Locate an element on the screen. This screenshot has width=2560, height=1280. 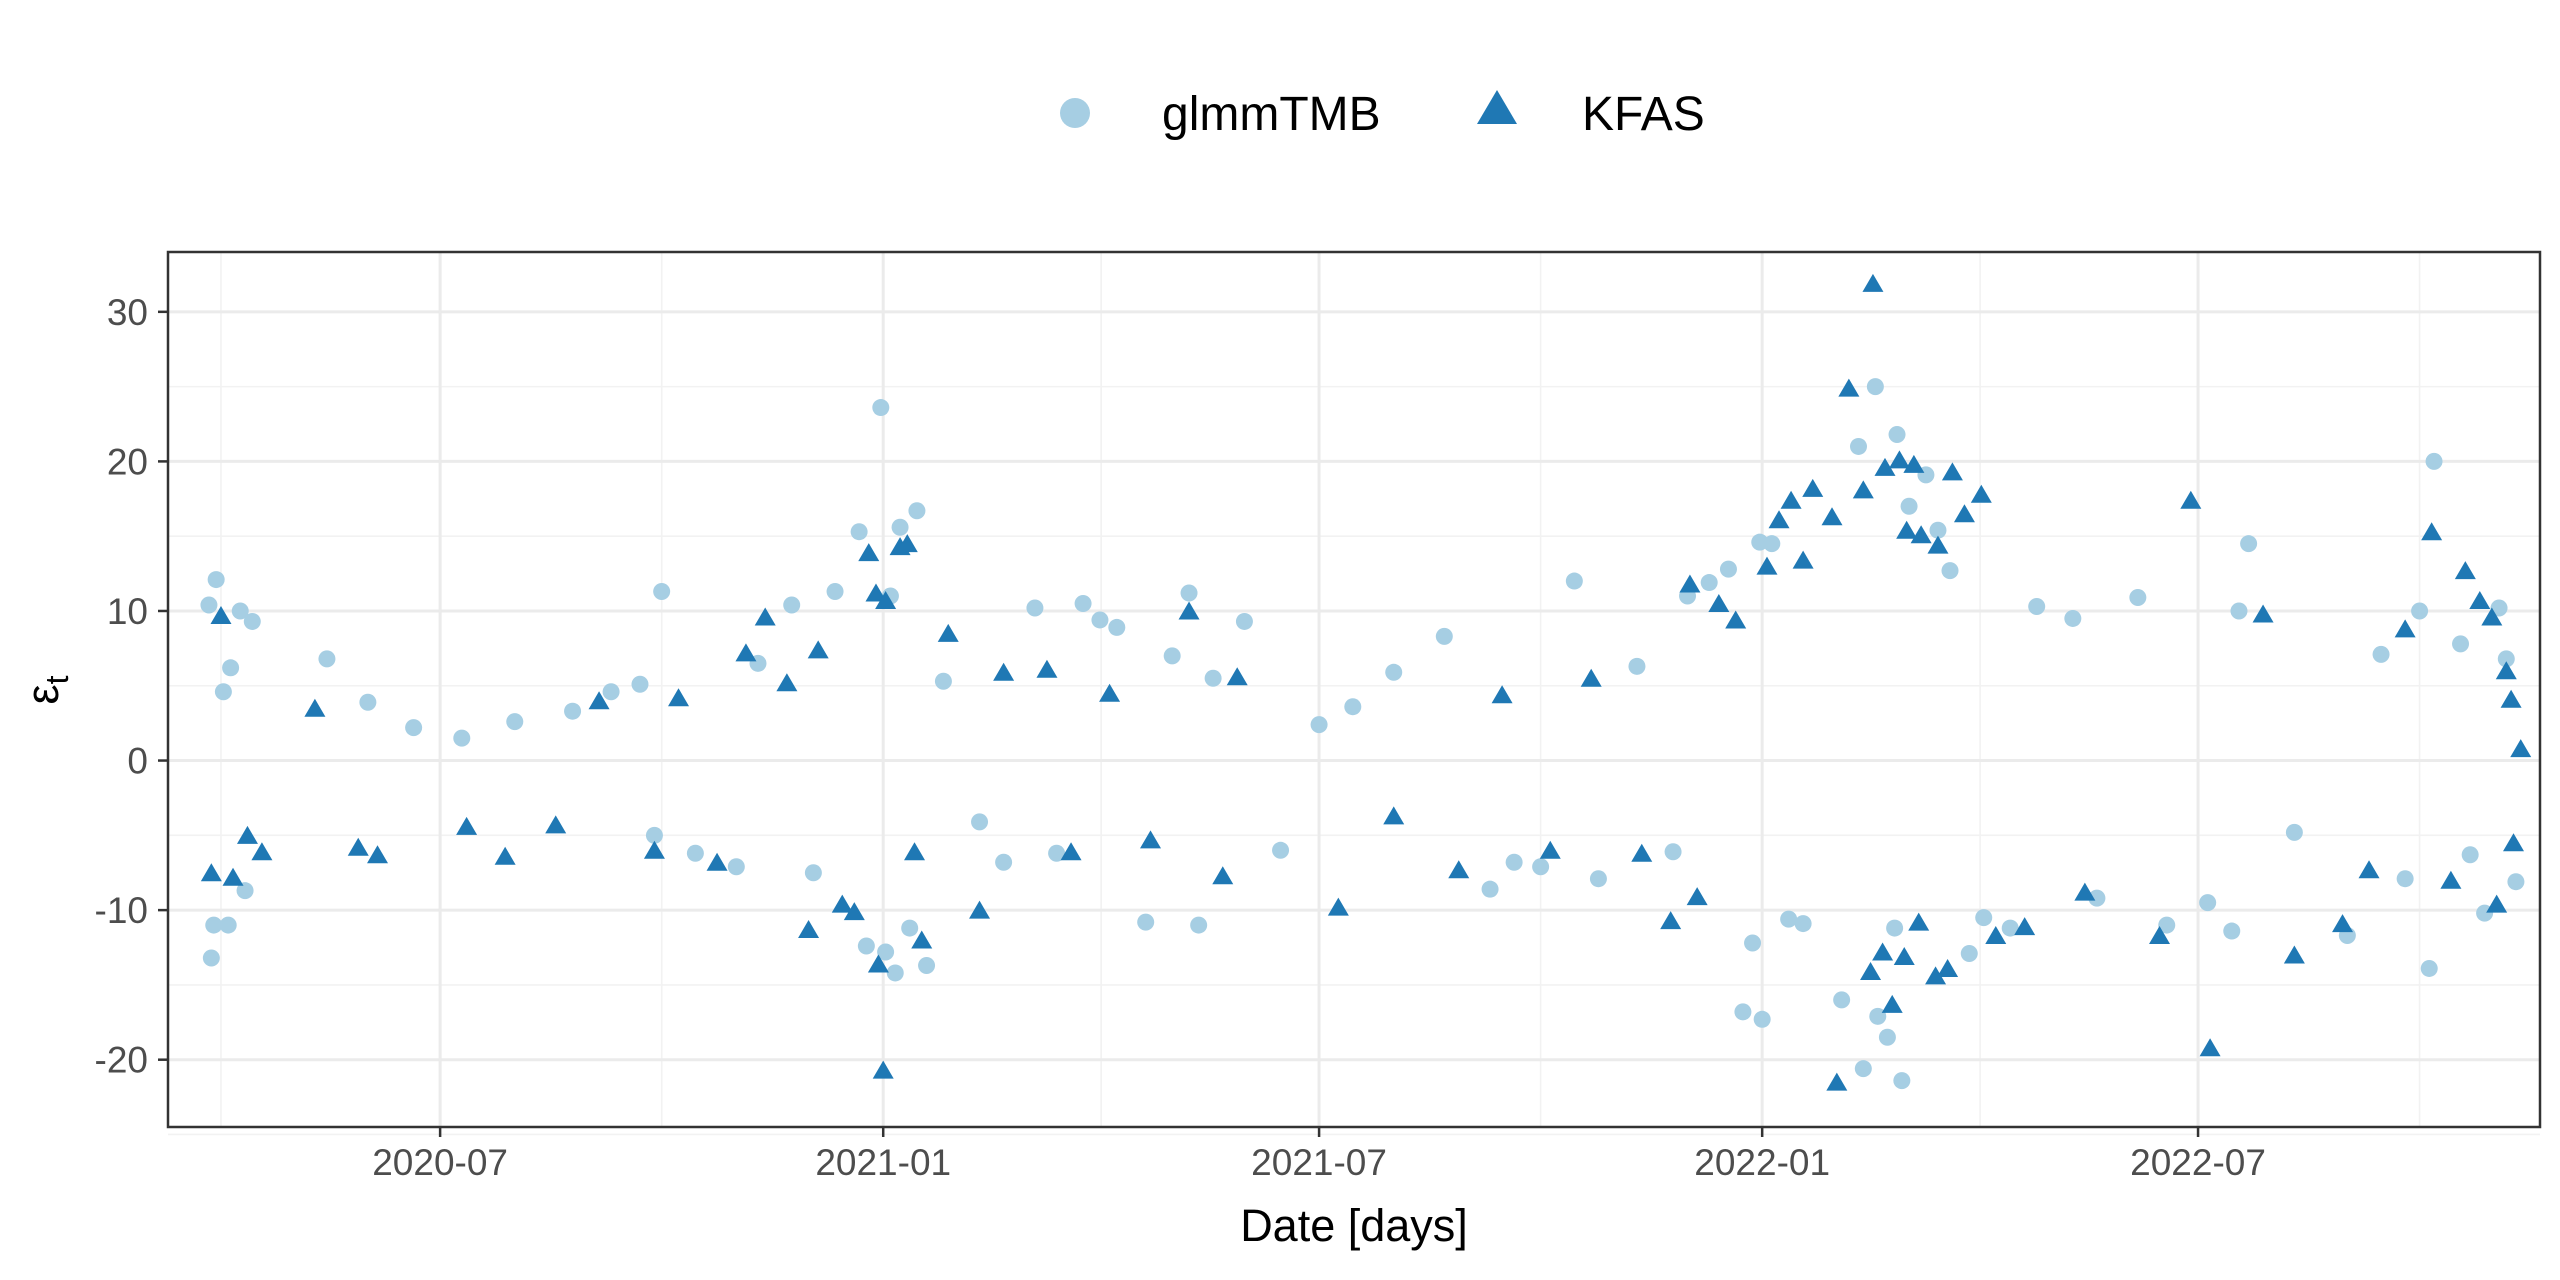
y-tick-label: 0 is located at coordinates (137, 761).